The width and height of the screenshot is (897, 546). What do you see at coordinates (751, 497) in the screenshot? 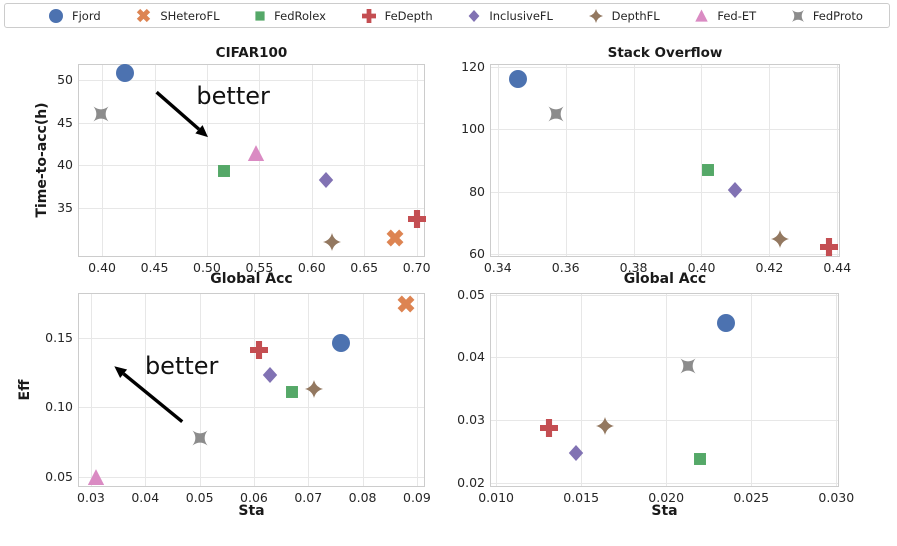
I see `x-tick-label: 0.025` at bounding box center [751, 497].